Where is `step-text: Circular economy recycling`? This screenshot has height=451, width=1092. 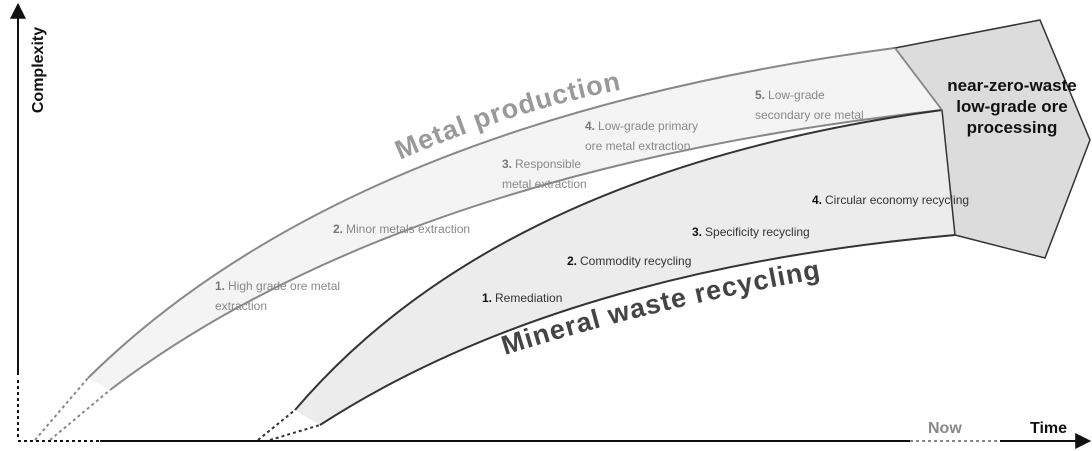
step-text: Circular economy recycling is located at coordinates (897, 200).